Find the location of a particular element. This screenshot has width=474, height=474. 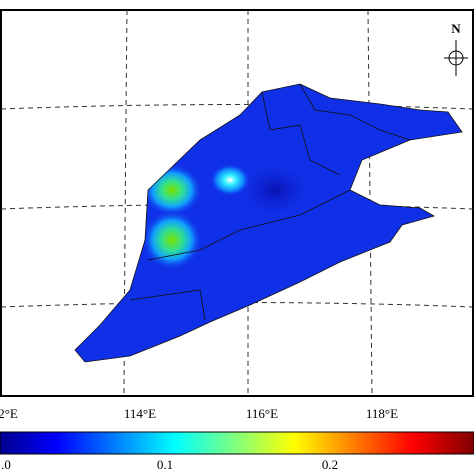

colorbar-label: .0 is located at coordinates (6, 464).